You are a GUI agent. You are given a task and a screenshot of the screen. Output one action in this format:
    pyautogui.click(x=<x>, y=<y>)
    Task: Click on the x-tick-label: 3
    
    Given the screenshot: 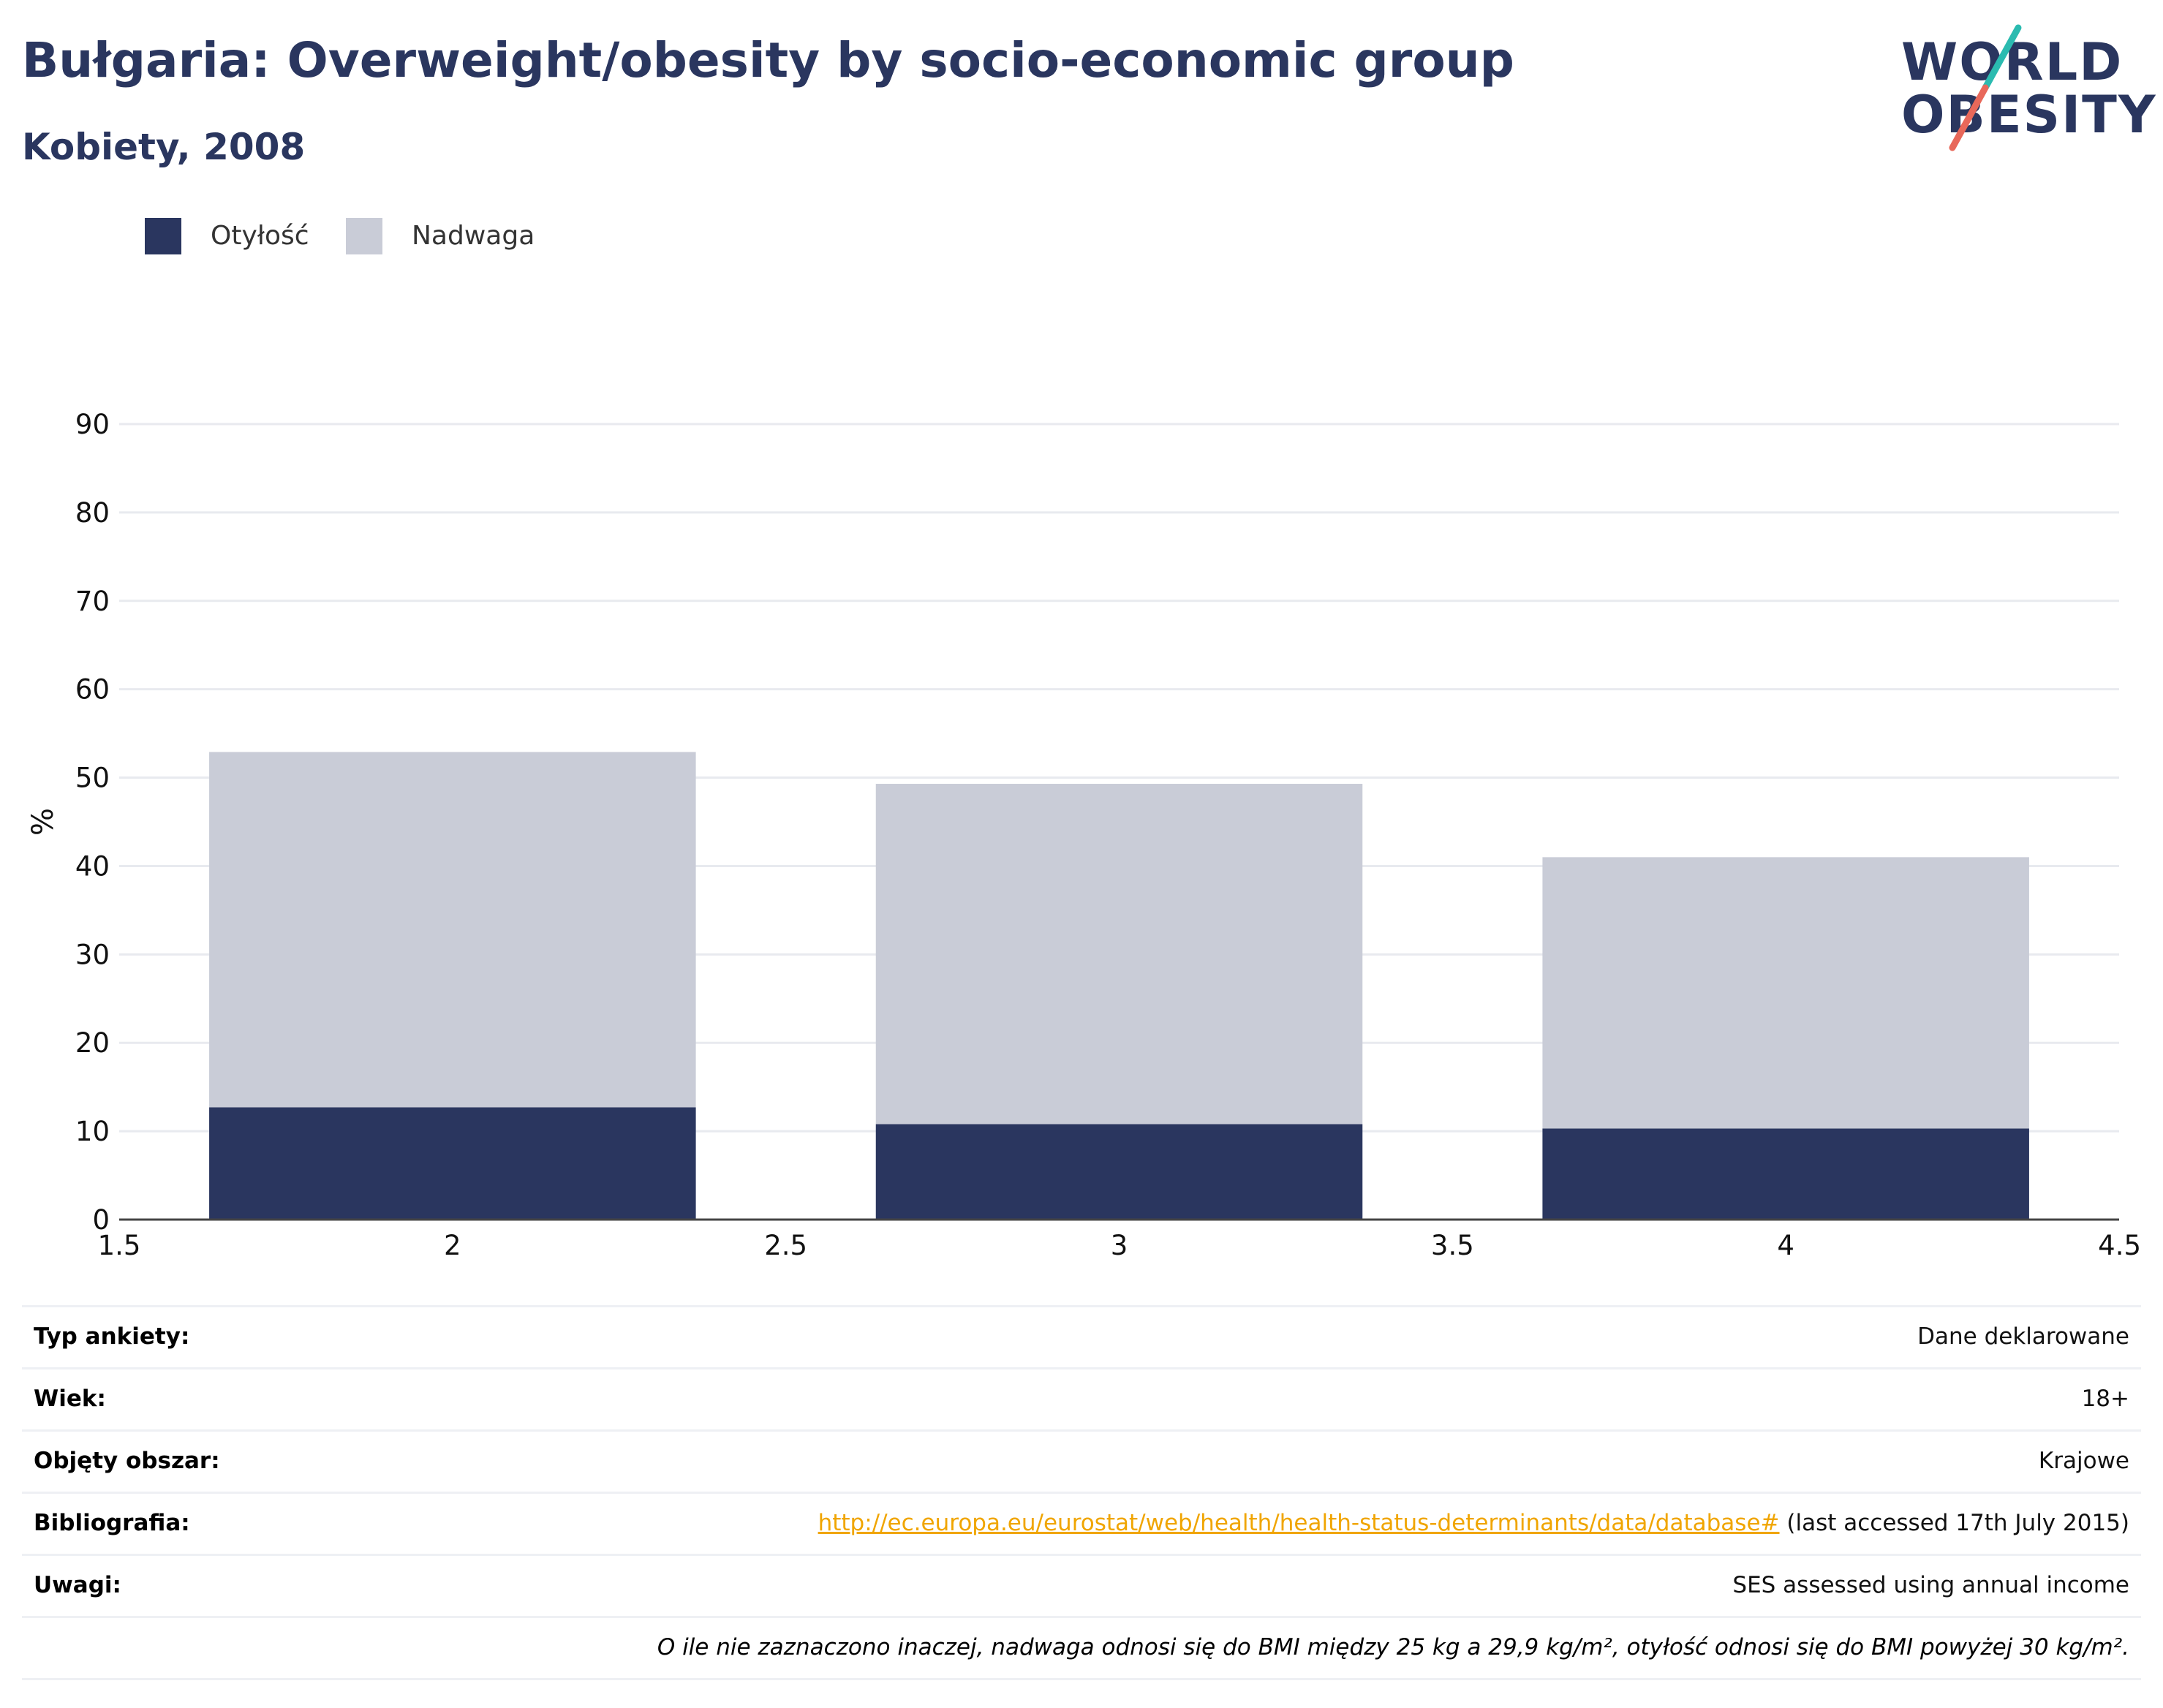 What is the action you would take?
    pyautogui.click(x=1120, y=1245)
    